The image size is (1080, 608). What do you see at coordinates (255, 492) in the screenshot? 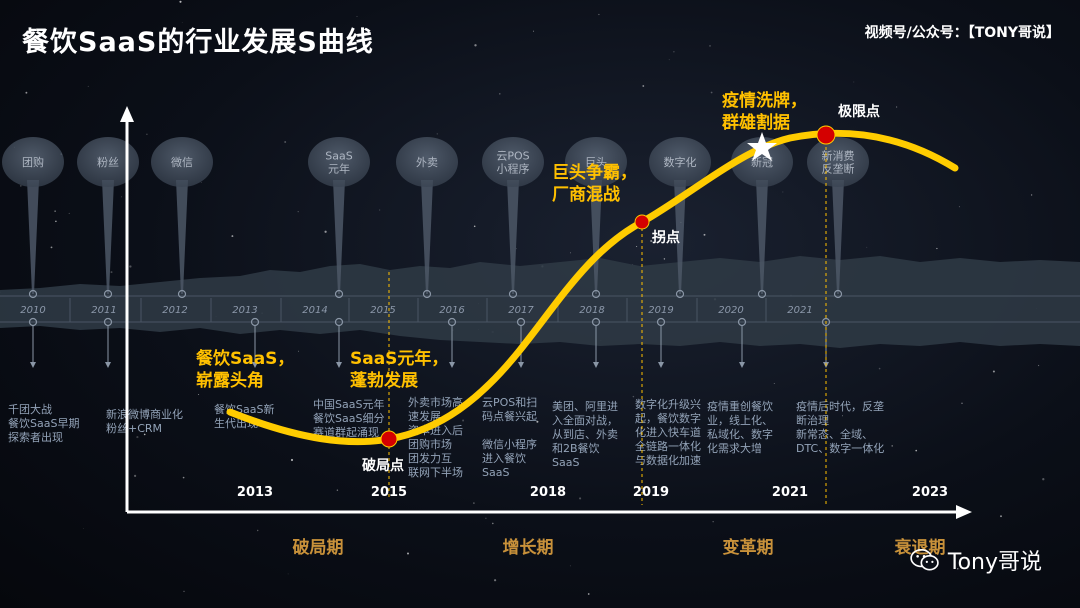
I see `axis-year-label: 2013` at bounding box center [255, 492].